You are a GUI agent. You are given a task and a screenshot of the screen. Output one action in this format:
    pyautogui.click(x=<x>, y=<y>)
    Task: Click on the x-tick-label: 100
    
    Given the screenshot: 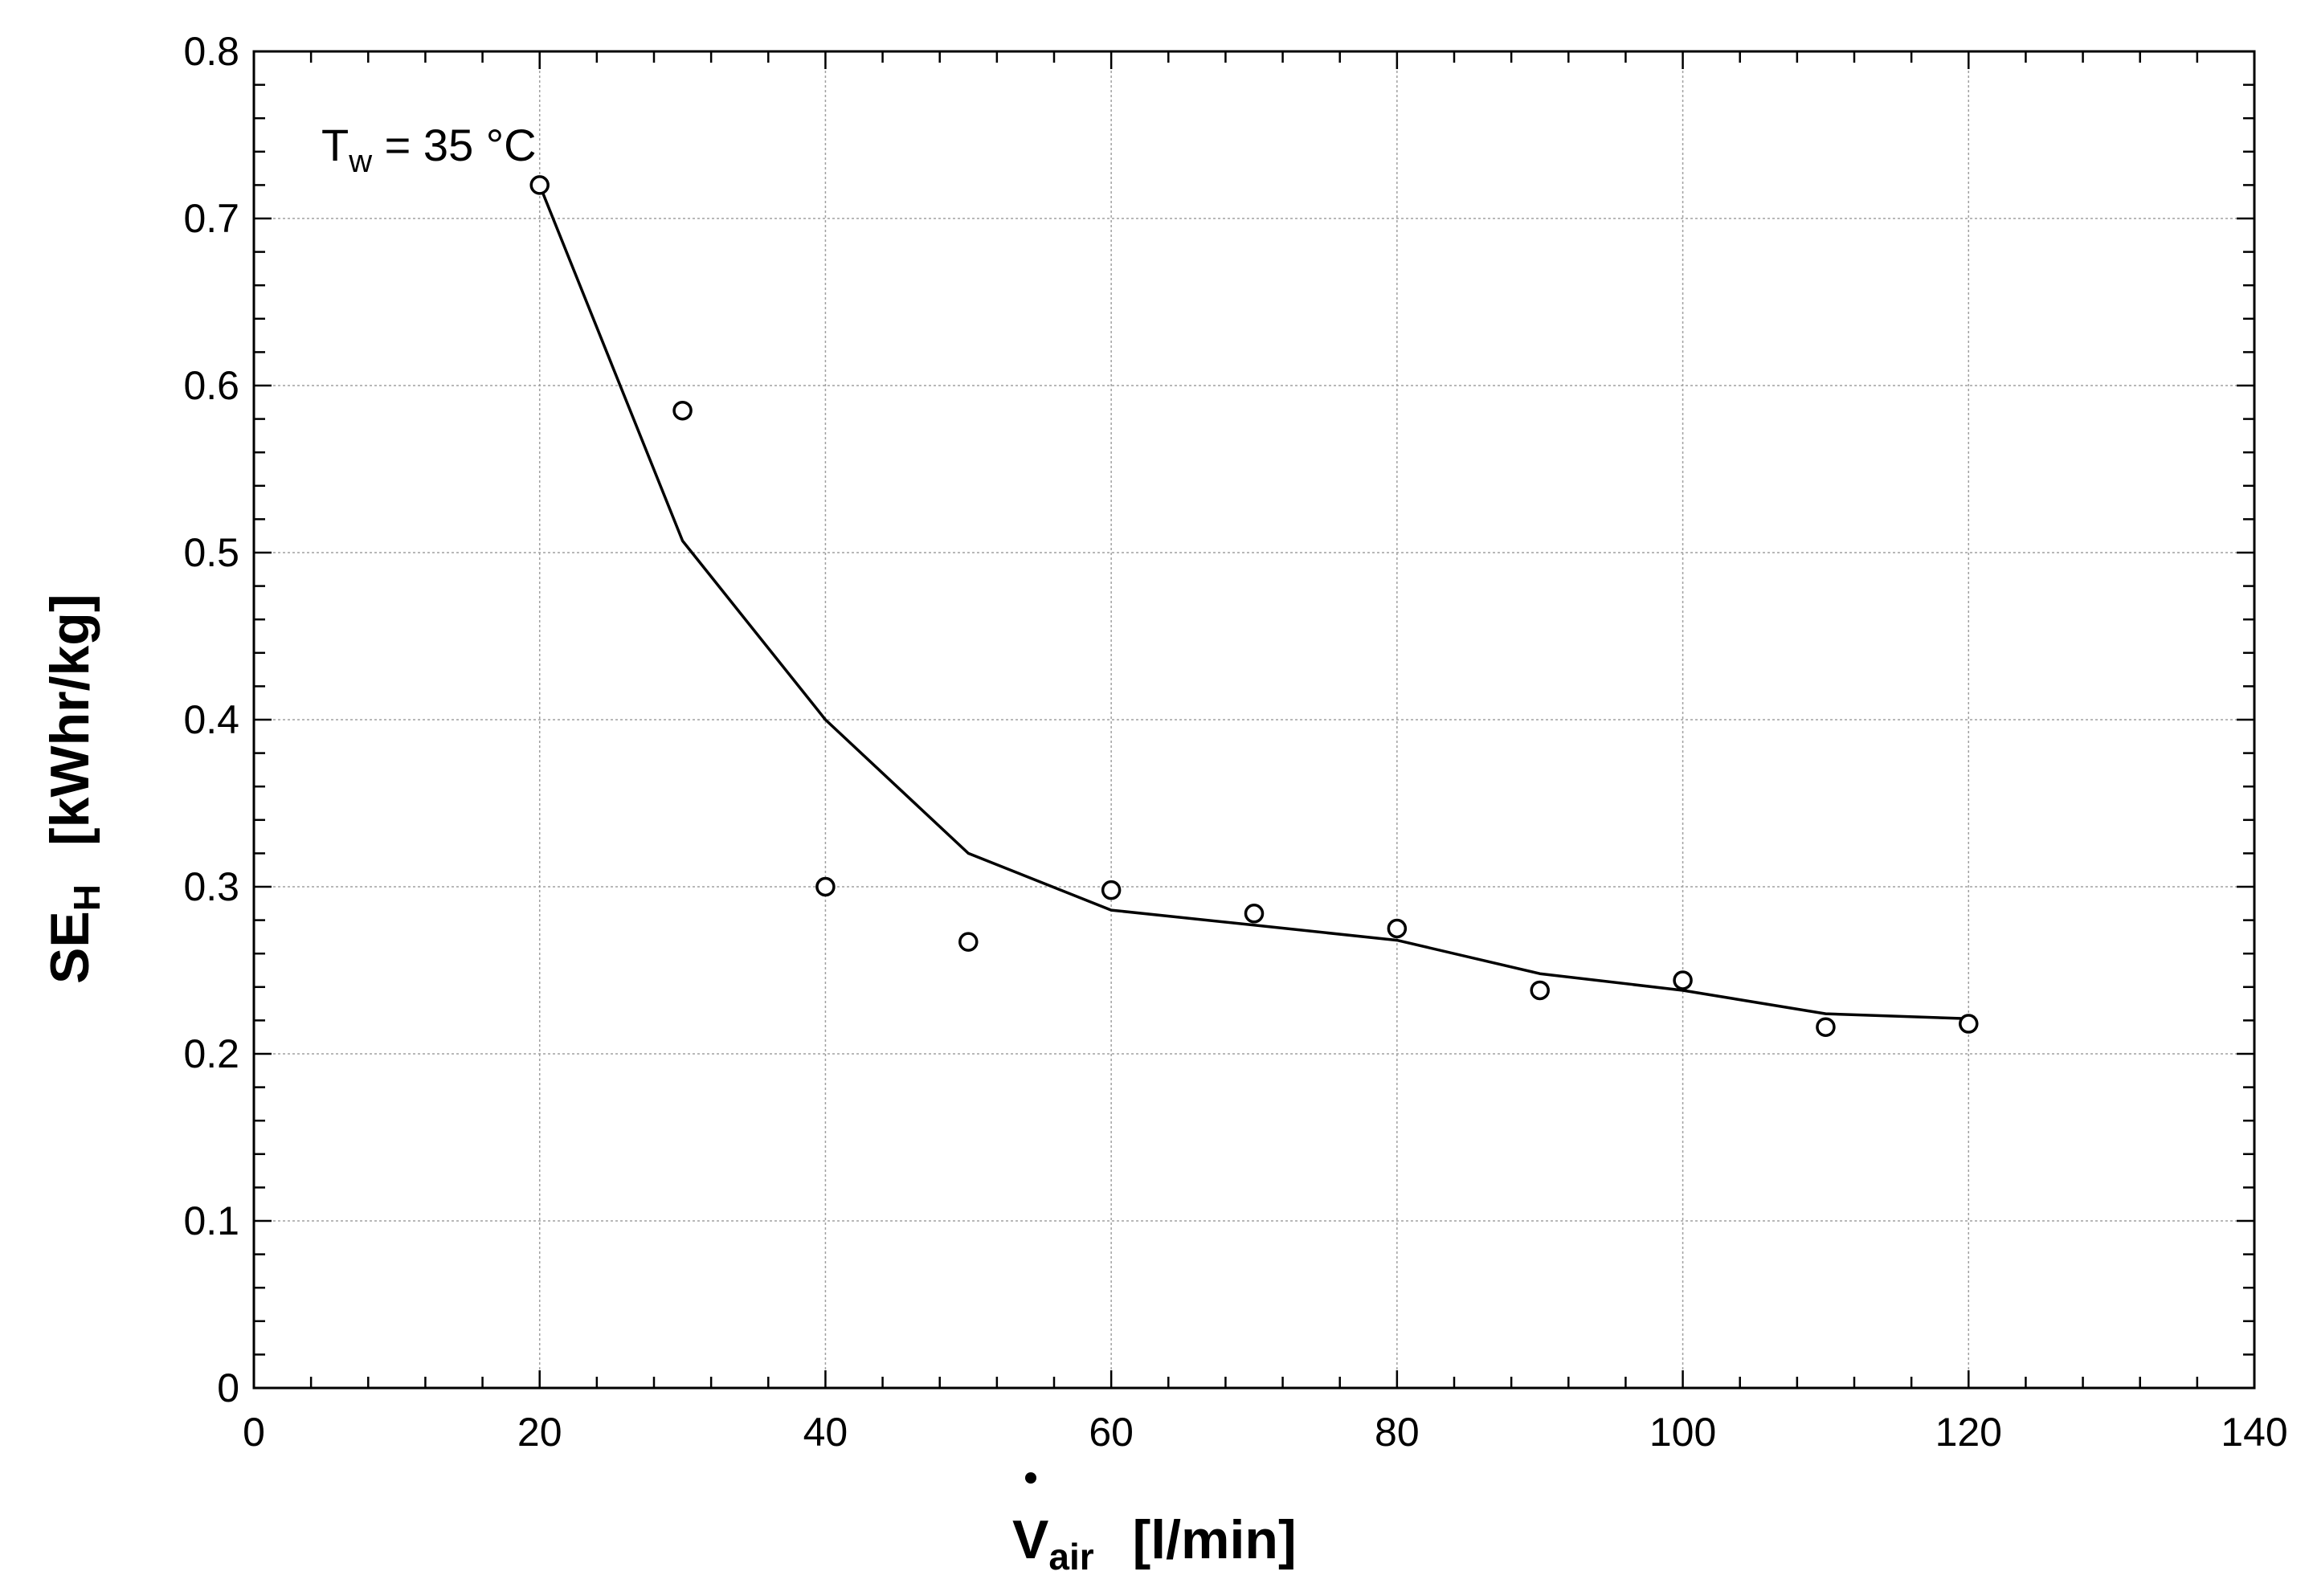 What is the action you would take?
    pyautogui.click(x=1682, y=1432)
    